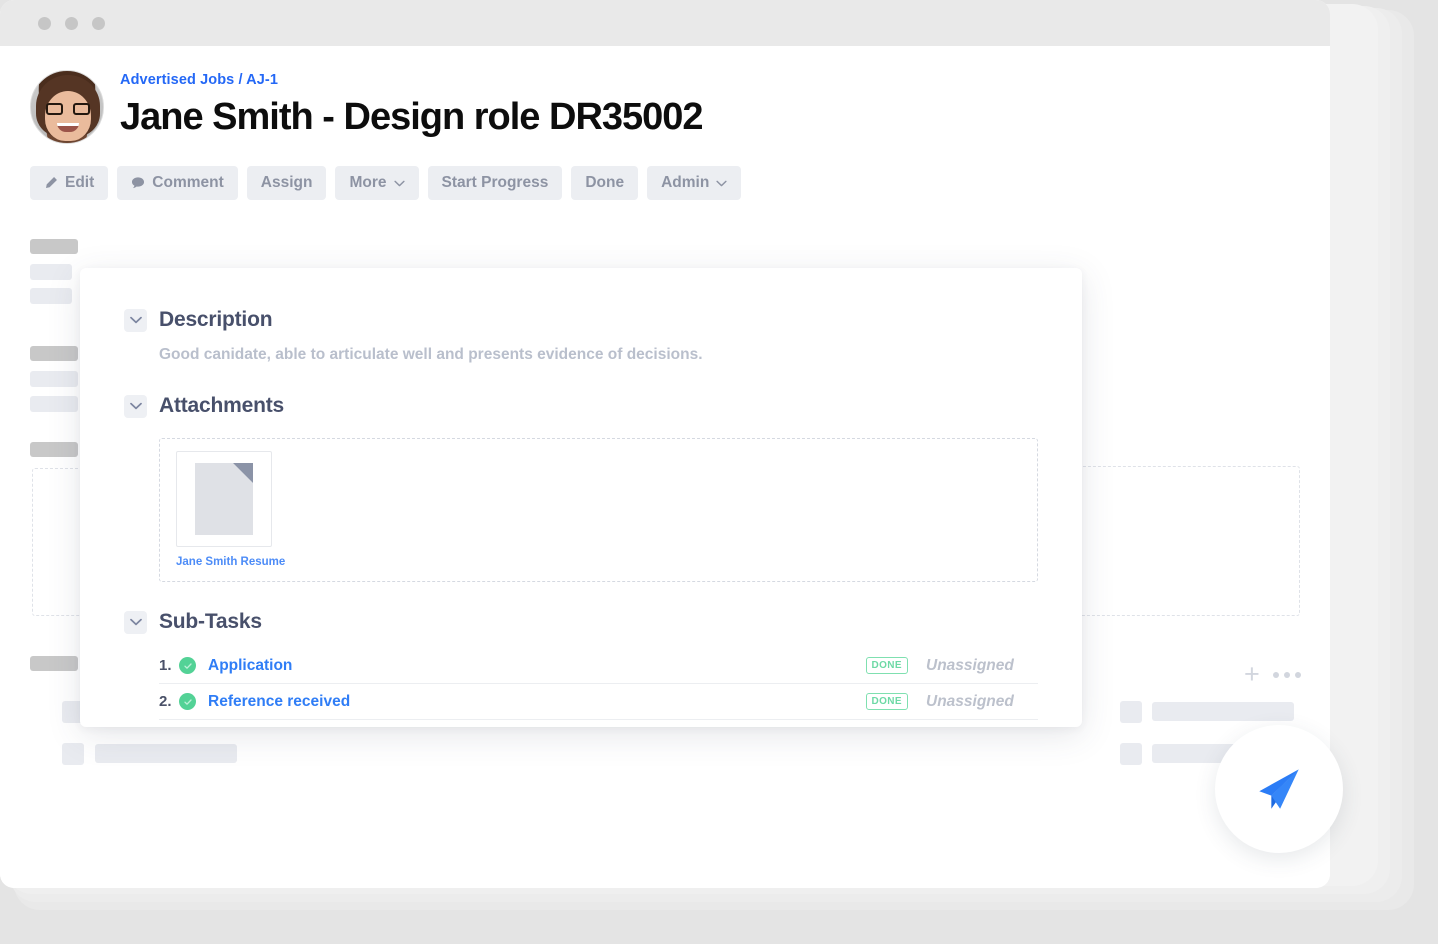 This screenshot has width=1438, height=944. I want to click on start-progress-button: Start Progress, so click(495, 183).